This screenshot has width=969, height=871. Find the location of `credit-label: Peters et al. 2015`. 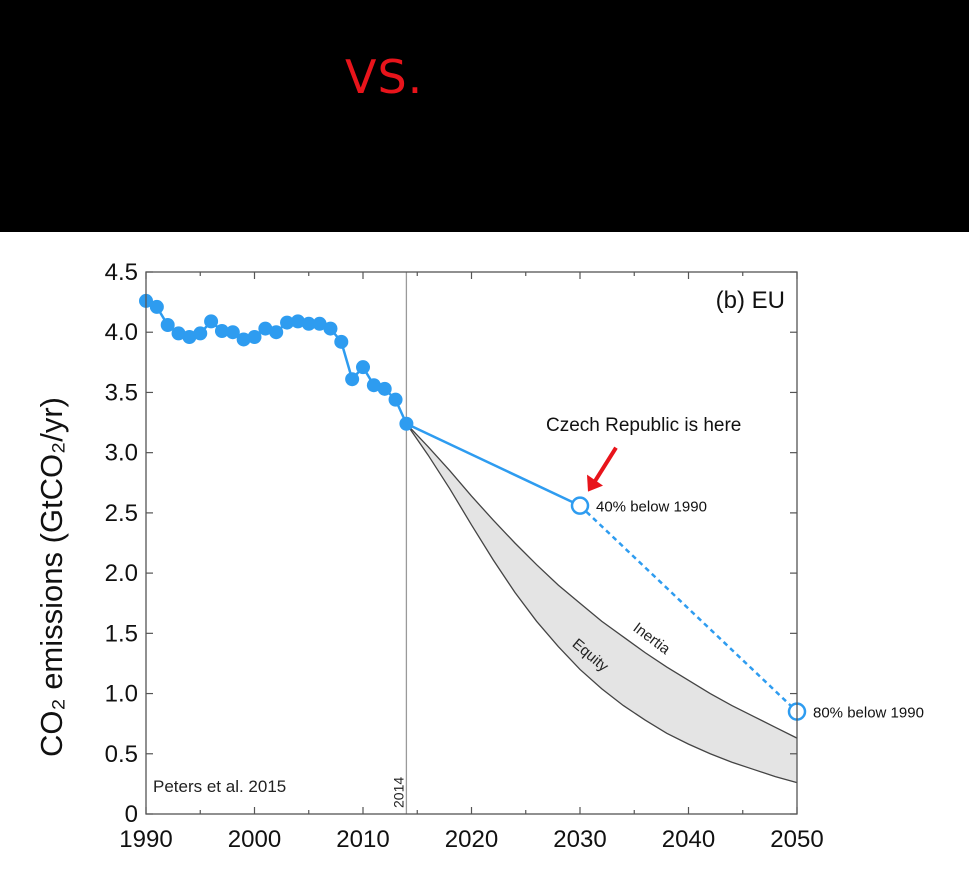

credit-label: Peters et al. 2015 is located at coordinates (219, 786).